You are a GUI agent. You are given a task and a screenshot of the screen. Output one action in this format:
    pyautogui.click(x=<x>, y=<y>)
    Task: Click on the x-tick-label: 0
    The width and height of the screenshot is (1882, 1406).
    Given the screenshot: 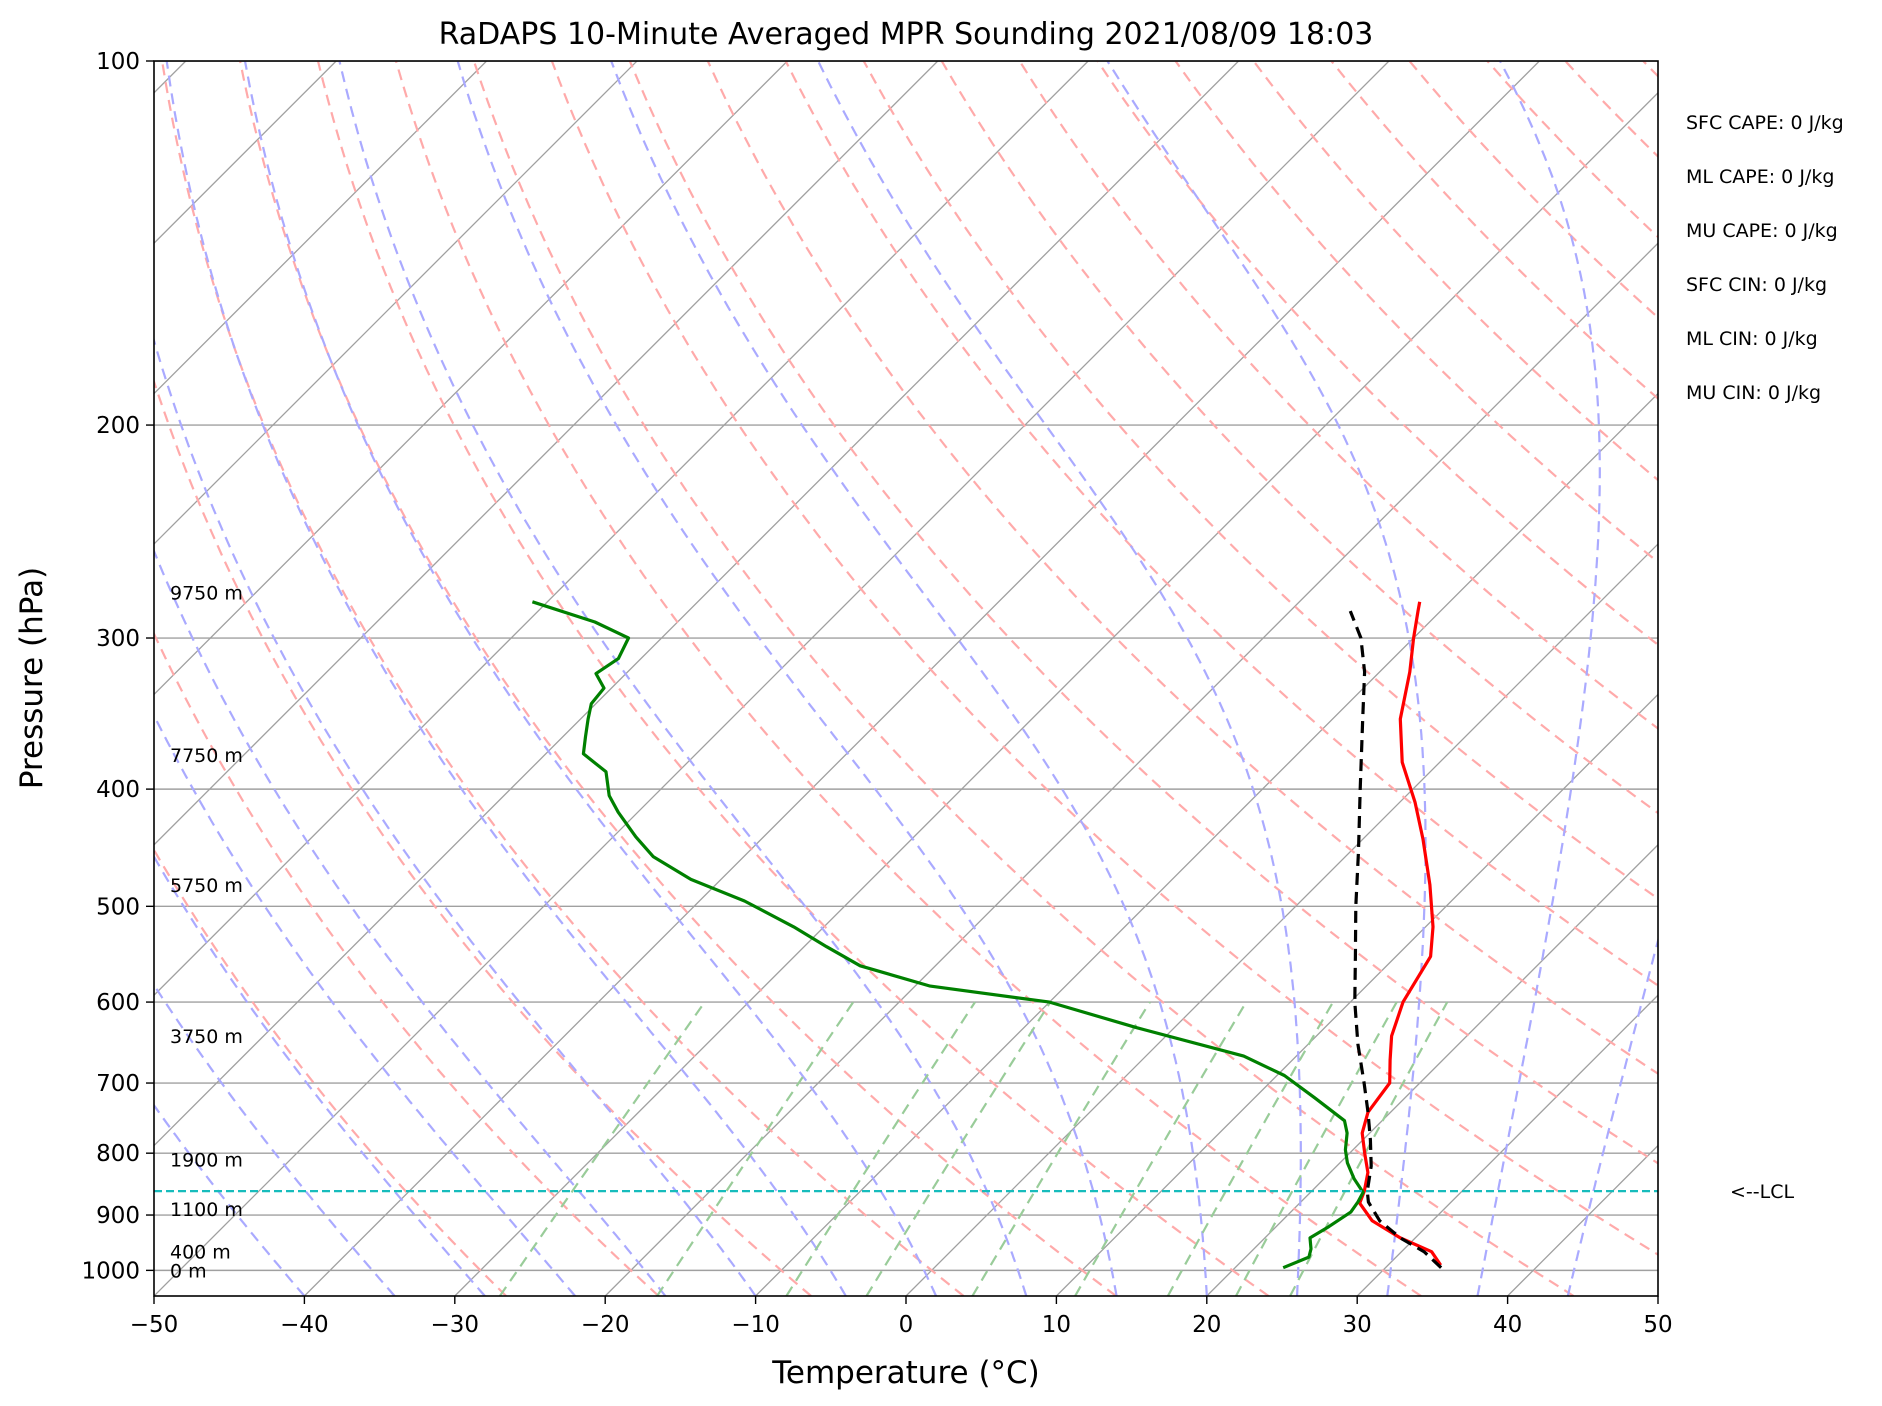 What is the action you would take?
    pyautogui.click(x=906, y=1325)
    